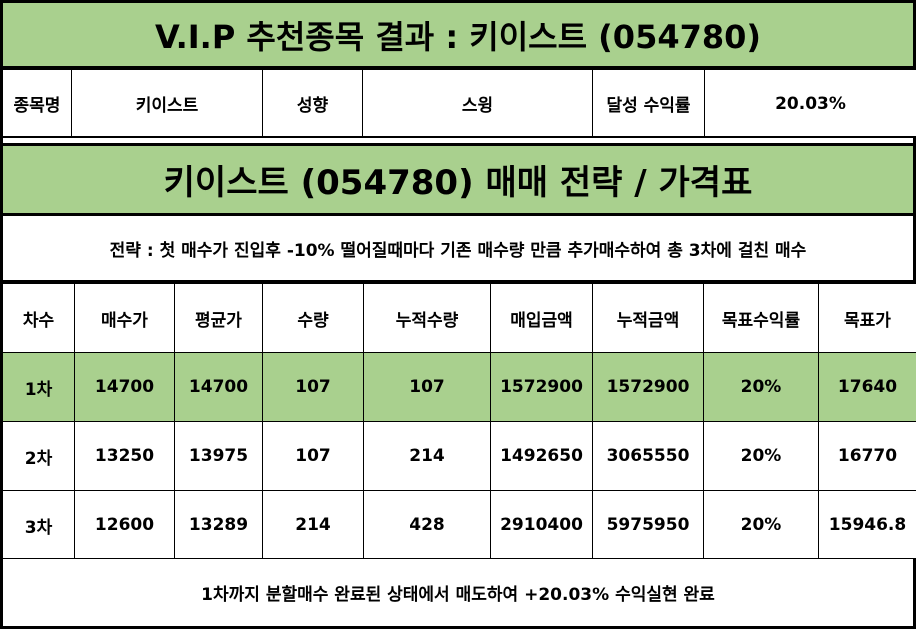  Describe the element at coordinates (427, 318) in the screenshot. I see `header-cum-quantity: 누적수량` at that location.